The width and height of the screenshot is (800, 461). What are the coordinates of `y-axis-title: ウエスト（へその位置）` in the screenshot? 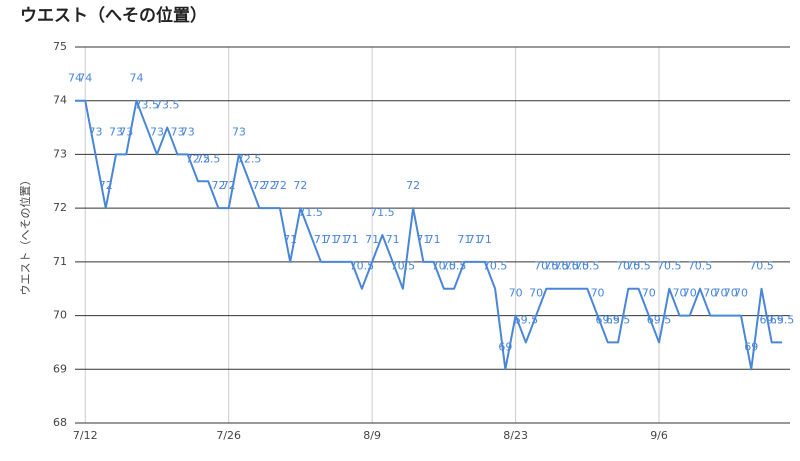 It's located at (25, 235).